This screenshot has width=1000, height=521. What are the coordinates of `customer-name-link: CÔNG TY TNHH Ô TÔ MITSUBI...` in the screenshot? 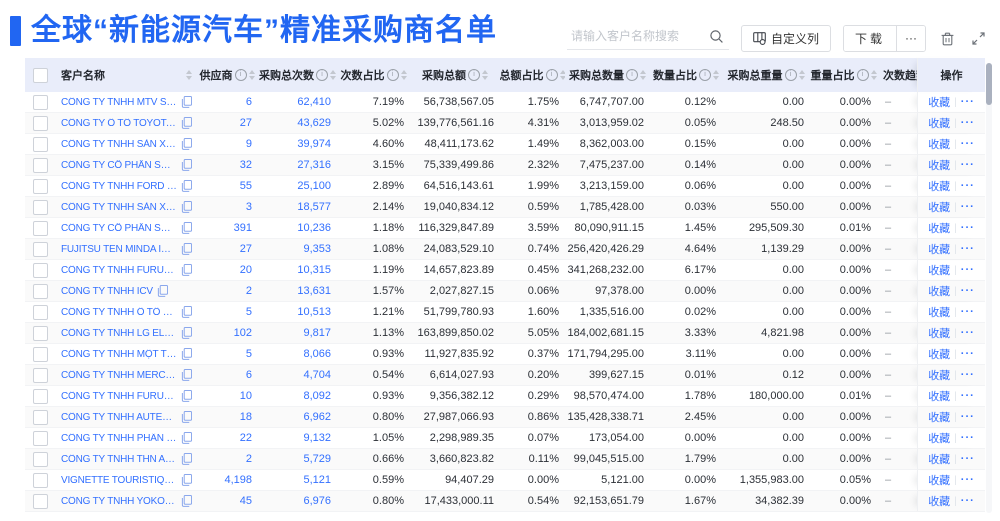 It's located at (119, 312).